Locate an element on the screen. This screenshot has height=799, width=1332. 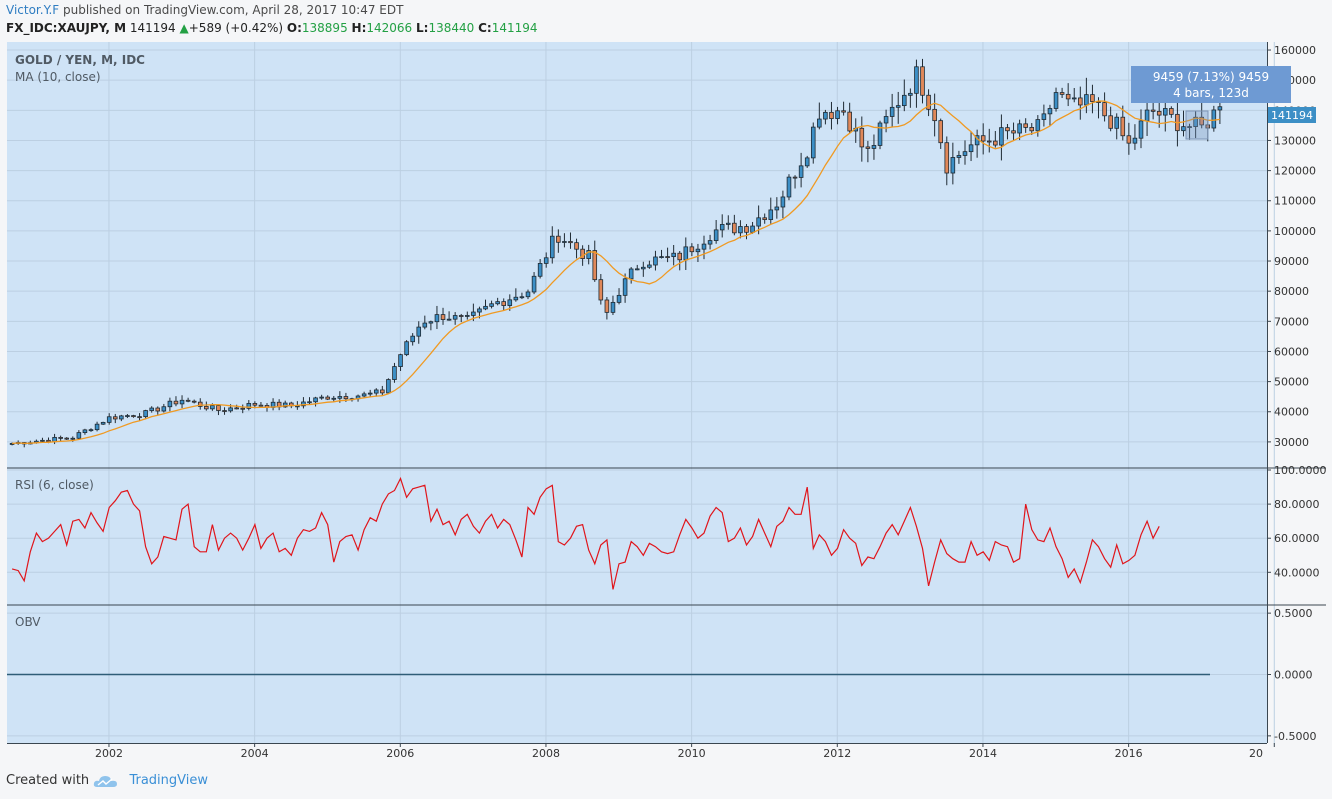
close-label: C: is located at coordinates (485, 28).